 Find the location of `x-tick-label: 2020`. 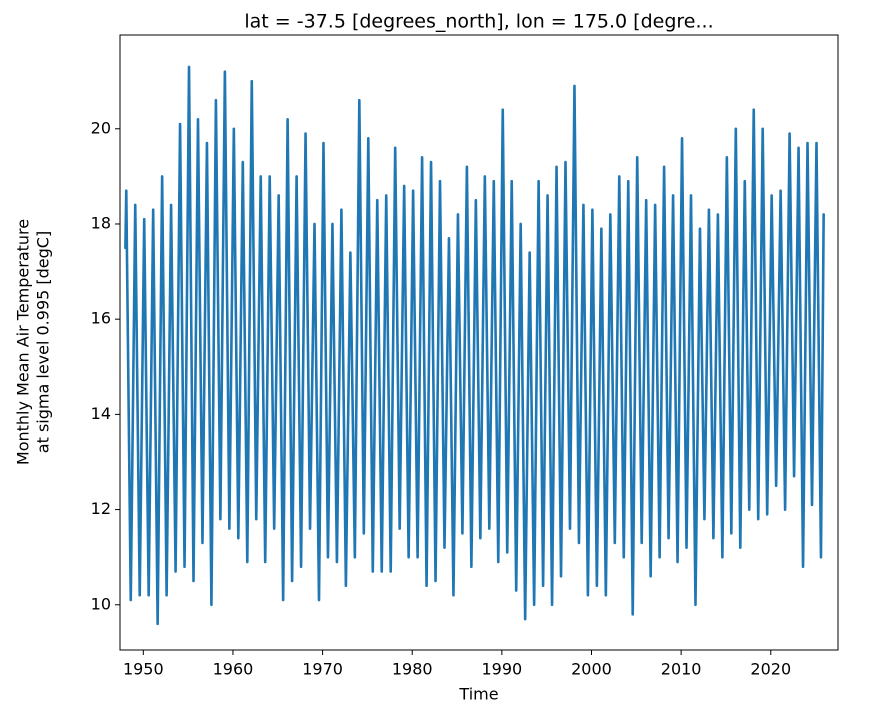

x-tick-label: 2020 is located at coordinates (770, 669).